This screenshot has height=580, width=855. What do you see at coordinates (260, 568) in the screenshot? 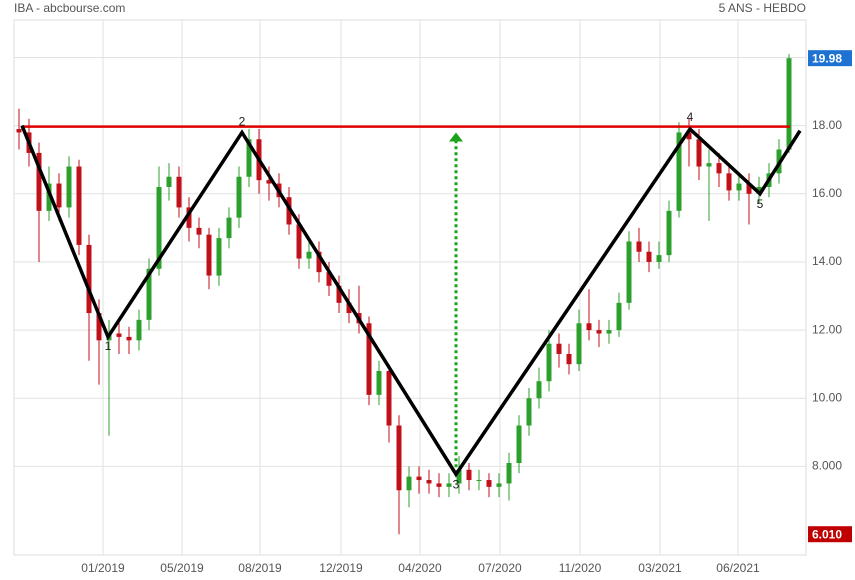
I see `x-tick-label: 08/2019` at bounding box center [260, 568].